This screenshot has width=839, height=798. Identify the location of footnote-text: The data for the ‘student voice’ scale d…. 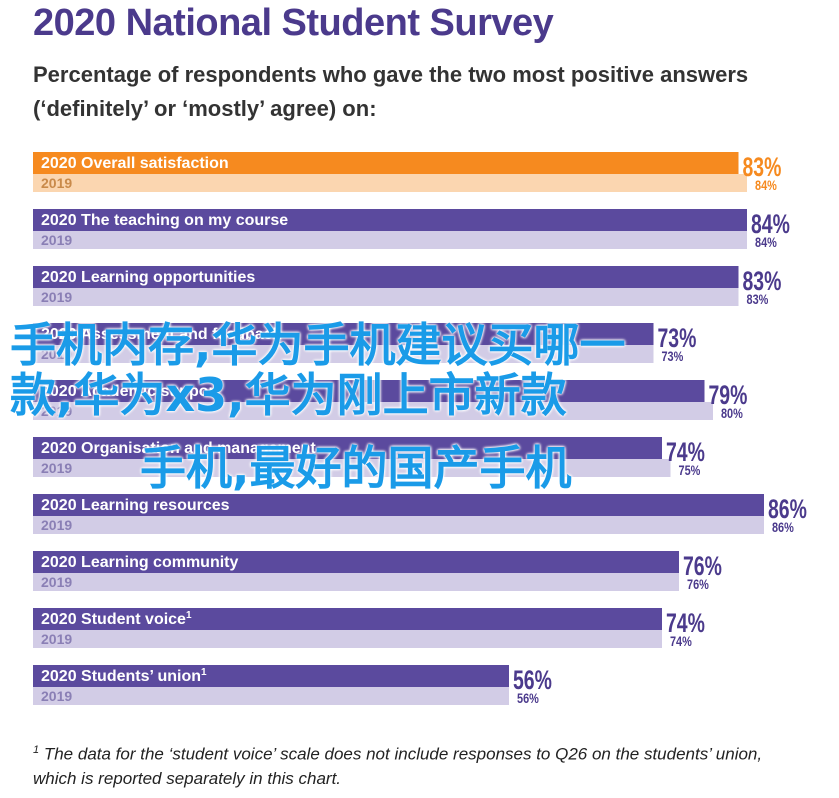
(398, 766).